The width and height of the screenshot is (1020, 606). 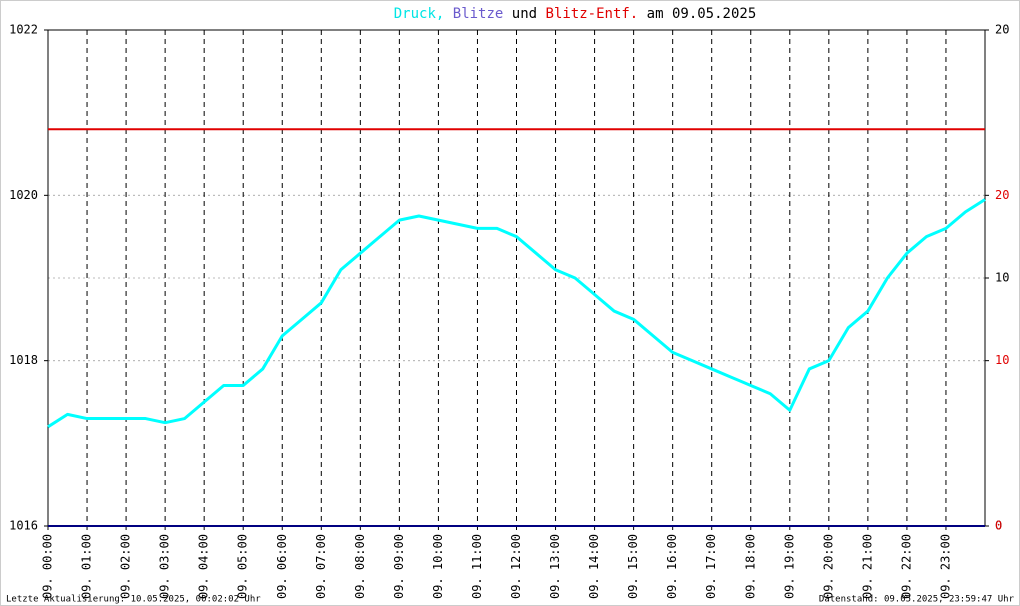 What do you see at coordinates (23, 360) in the screenshot?
I see `y-tick-label: 1018` at bounding box center [23, 360].